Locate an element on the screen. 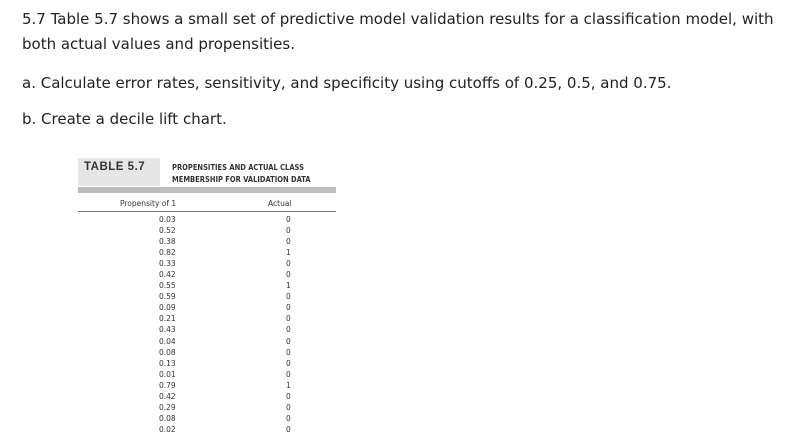 The width and height of the screenshot is (805, 441). table-row: 0.38 0 is located at coordinates (207, 241).